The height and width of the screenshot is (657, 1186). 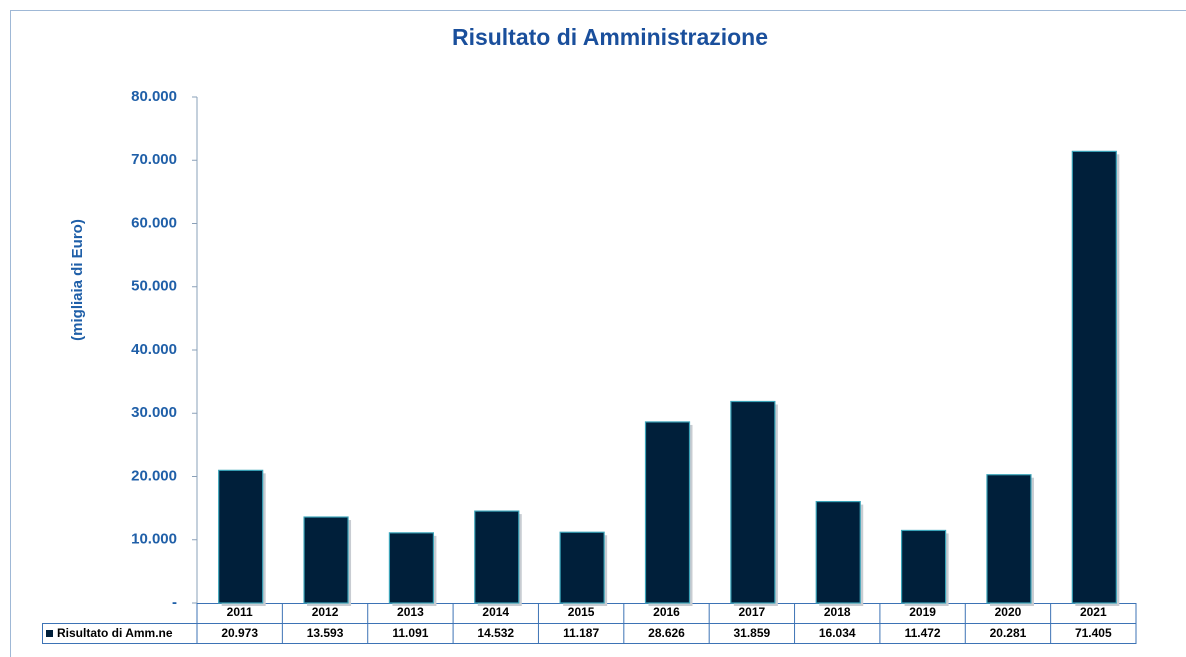 What do you see at coordinates (154, 539) in the screenshot?
I see `y-tick-label: 10.000` at bounding box center [154, 539].